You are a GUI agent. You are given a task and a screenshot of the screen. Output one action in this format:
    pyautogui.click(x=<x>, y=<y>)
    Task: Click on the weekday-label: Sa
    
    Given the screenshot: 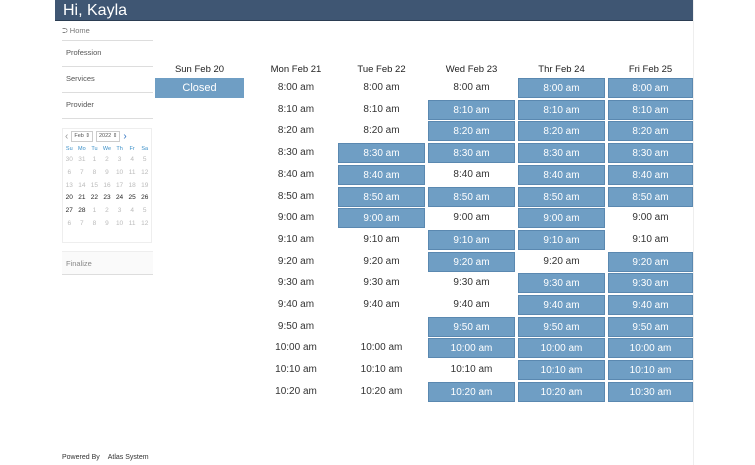 What is the action you would take?
    pyautogui.click(x=145, y=149)
    